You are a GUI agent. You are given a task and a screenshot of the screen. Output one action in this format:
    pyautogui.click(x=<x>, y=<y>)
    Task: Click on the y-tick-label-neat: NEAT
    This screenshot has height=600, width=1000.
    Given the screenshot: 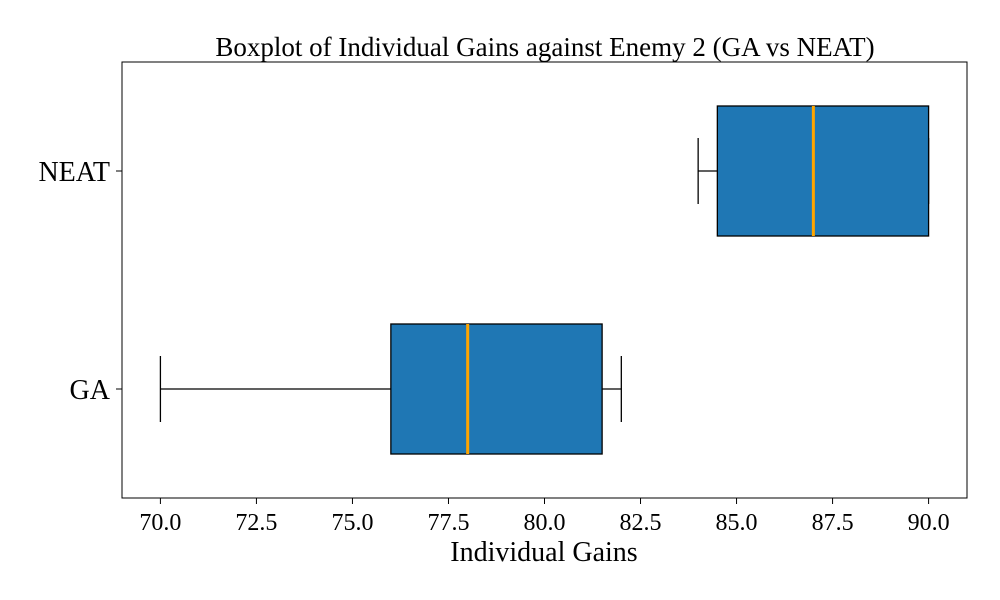 What is the action you would take?
    pyautogui.click(x=74, y=172)
    